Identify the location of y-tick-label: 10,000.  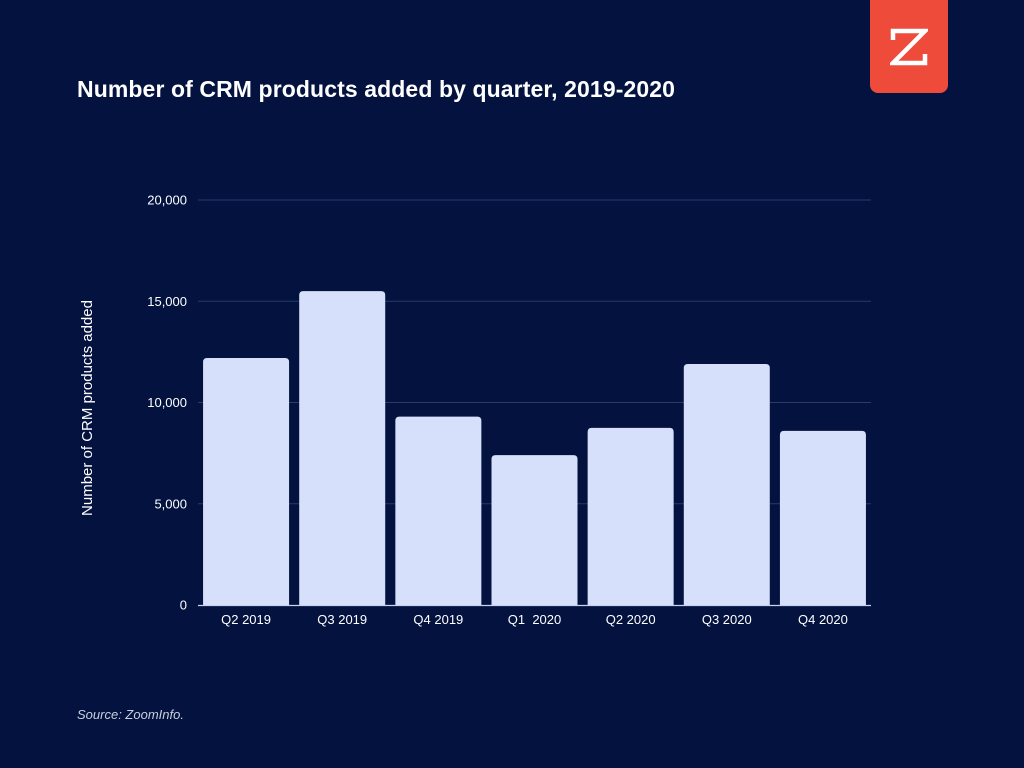
(167, 402).